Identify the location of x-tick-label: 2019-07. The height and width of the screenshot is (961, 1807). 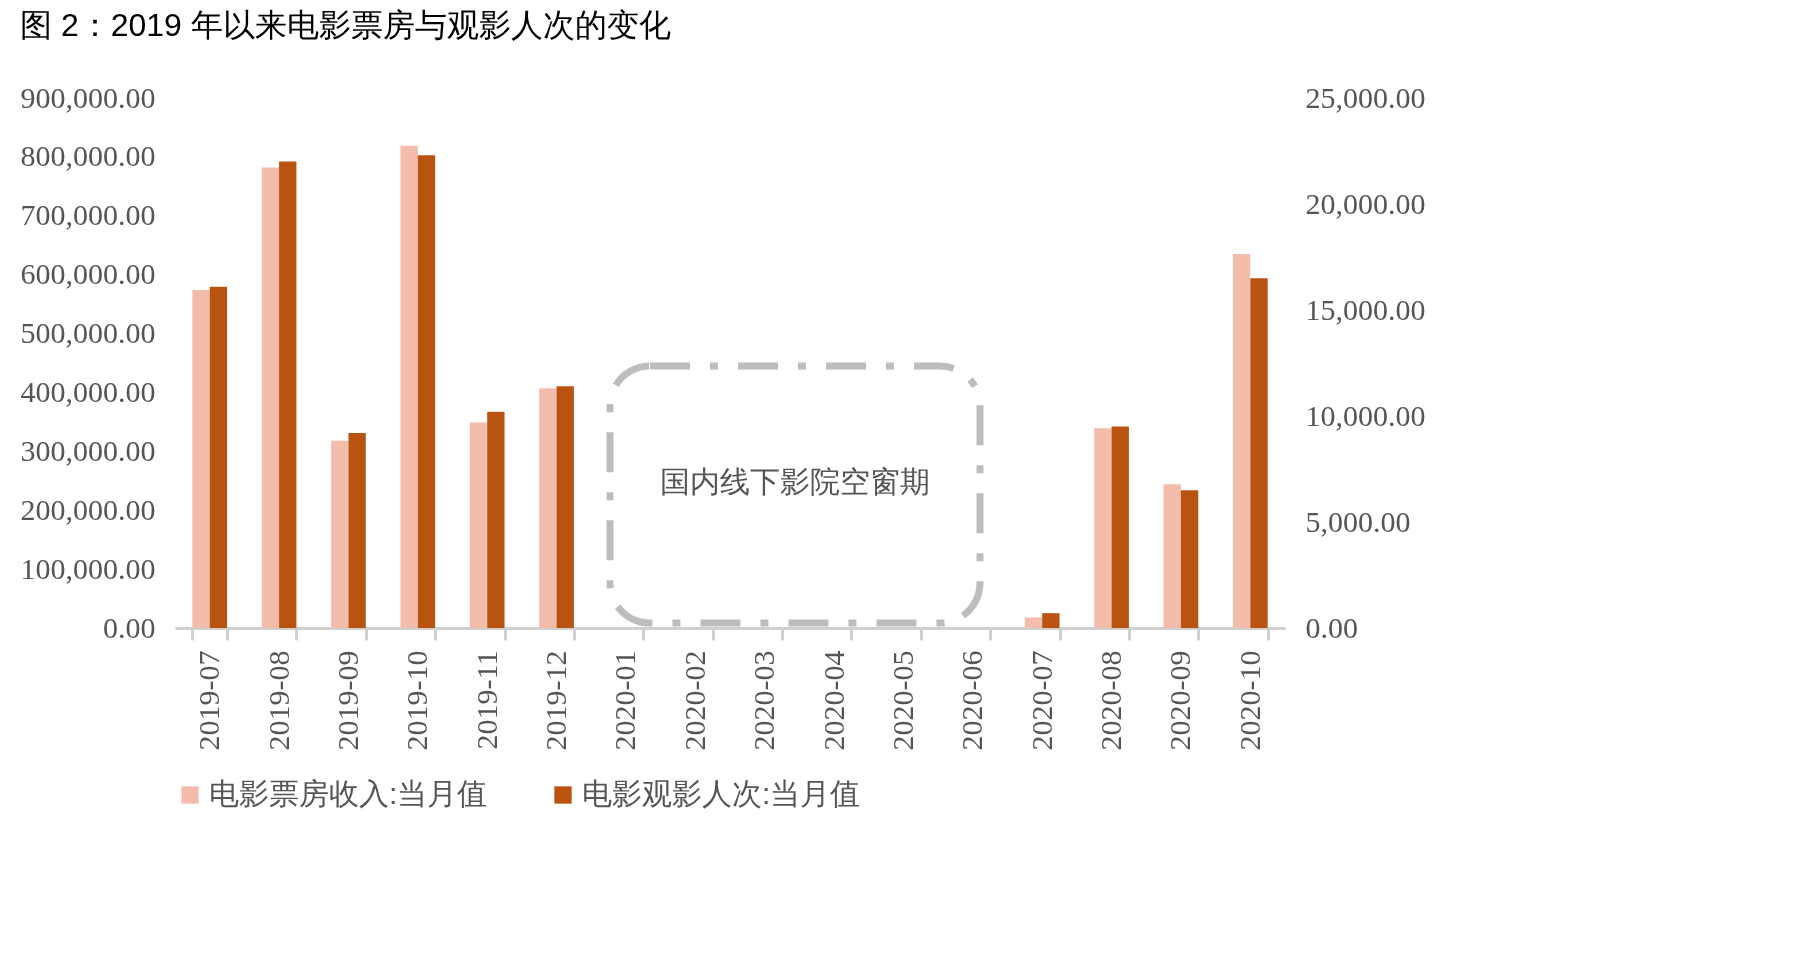
(209, 700).